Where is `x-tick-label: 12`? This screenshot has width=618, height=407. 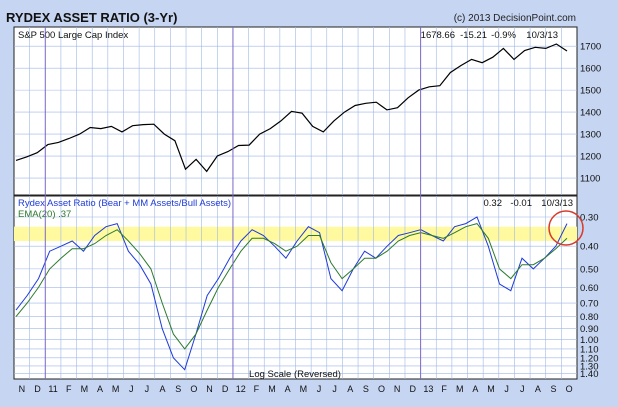 x-tick-label: 12 is located at coordinates (241, 389).